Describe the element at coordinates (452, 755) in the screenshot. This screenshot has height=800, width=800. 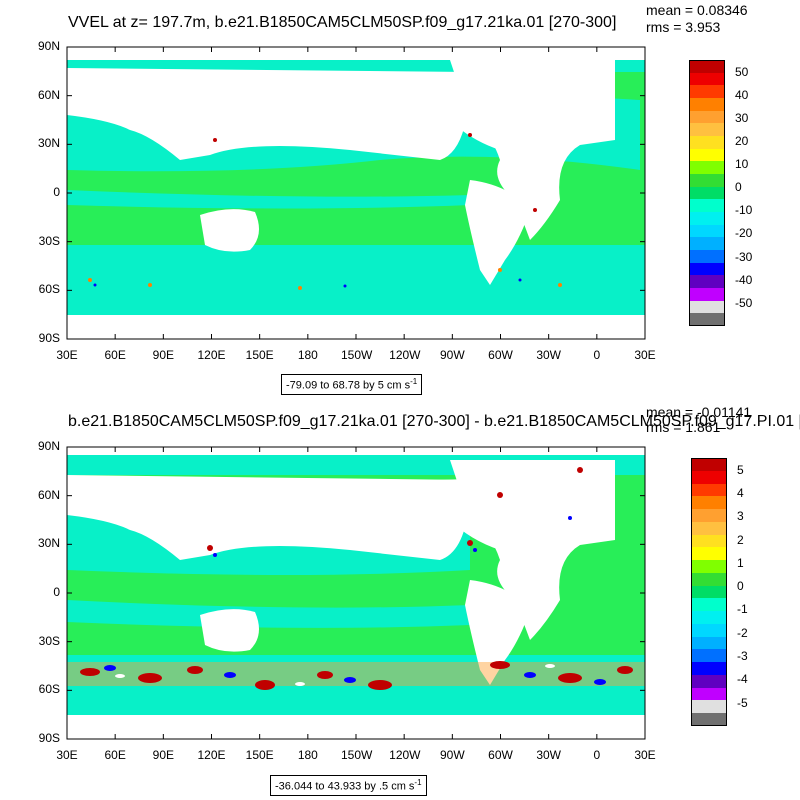
I see `lon-label: 90W` at that location.